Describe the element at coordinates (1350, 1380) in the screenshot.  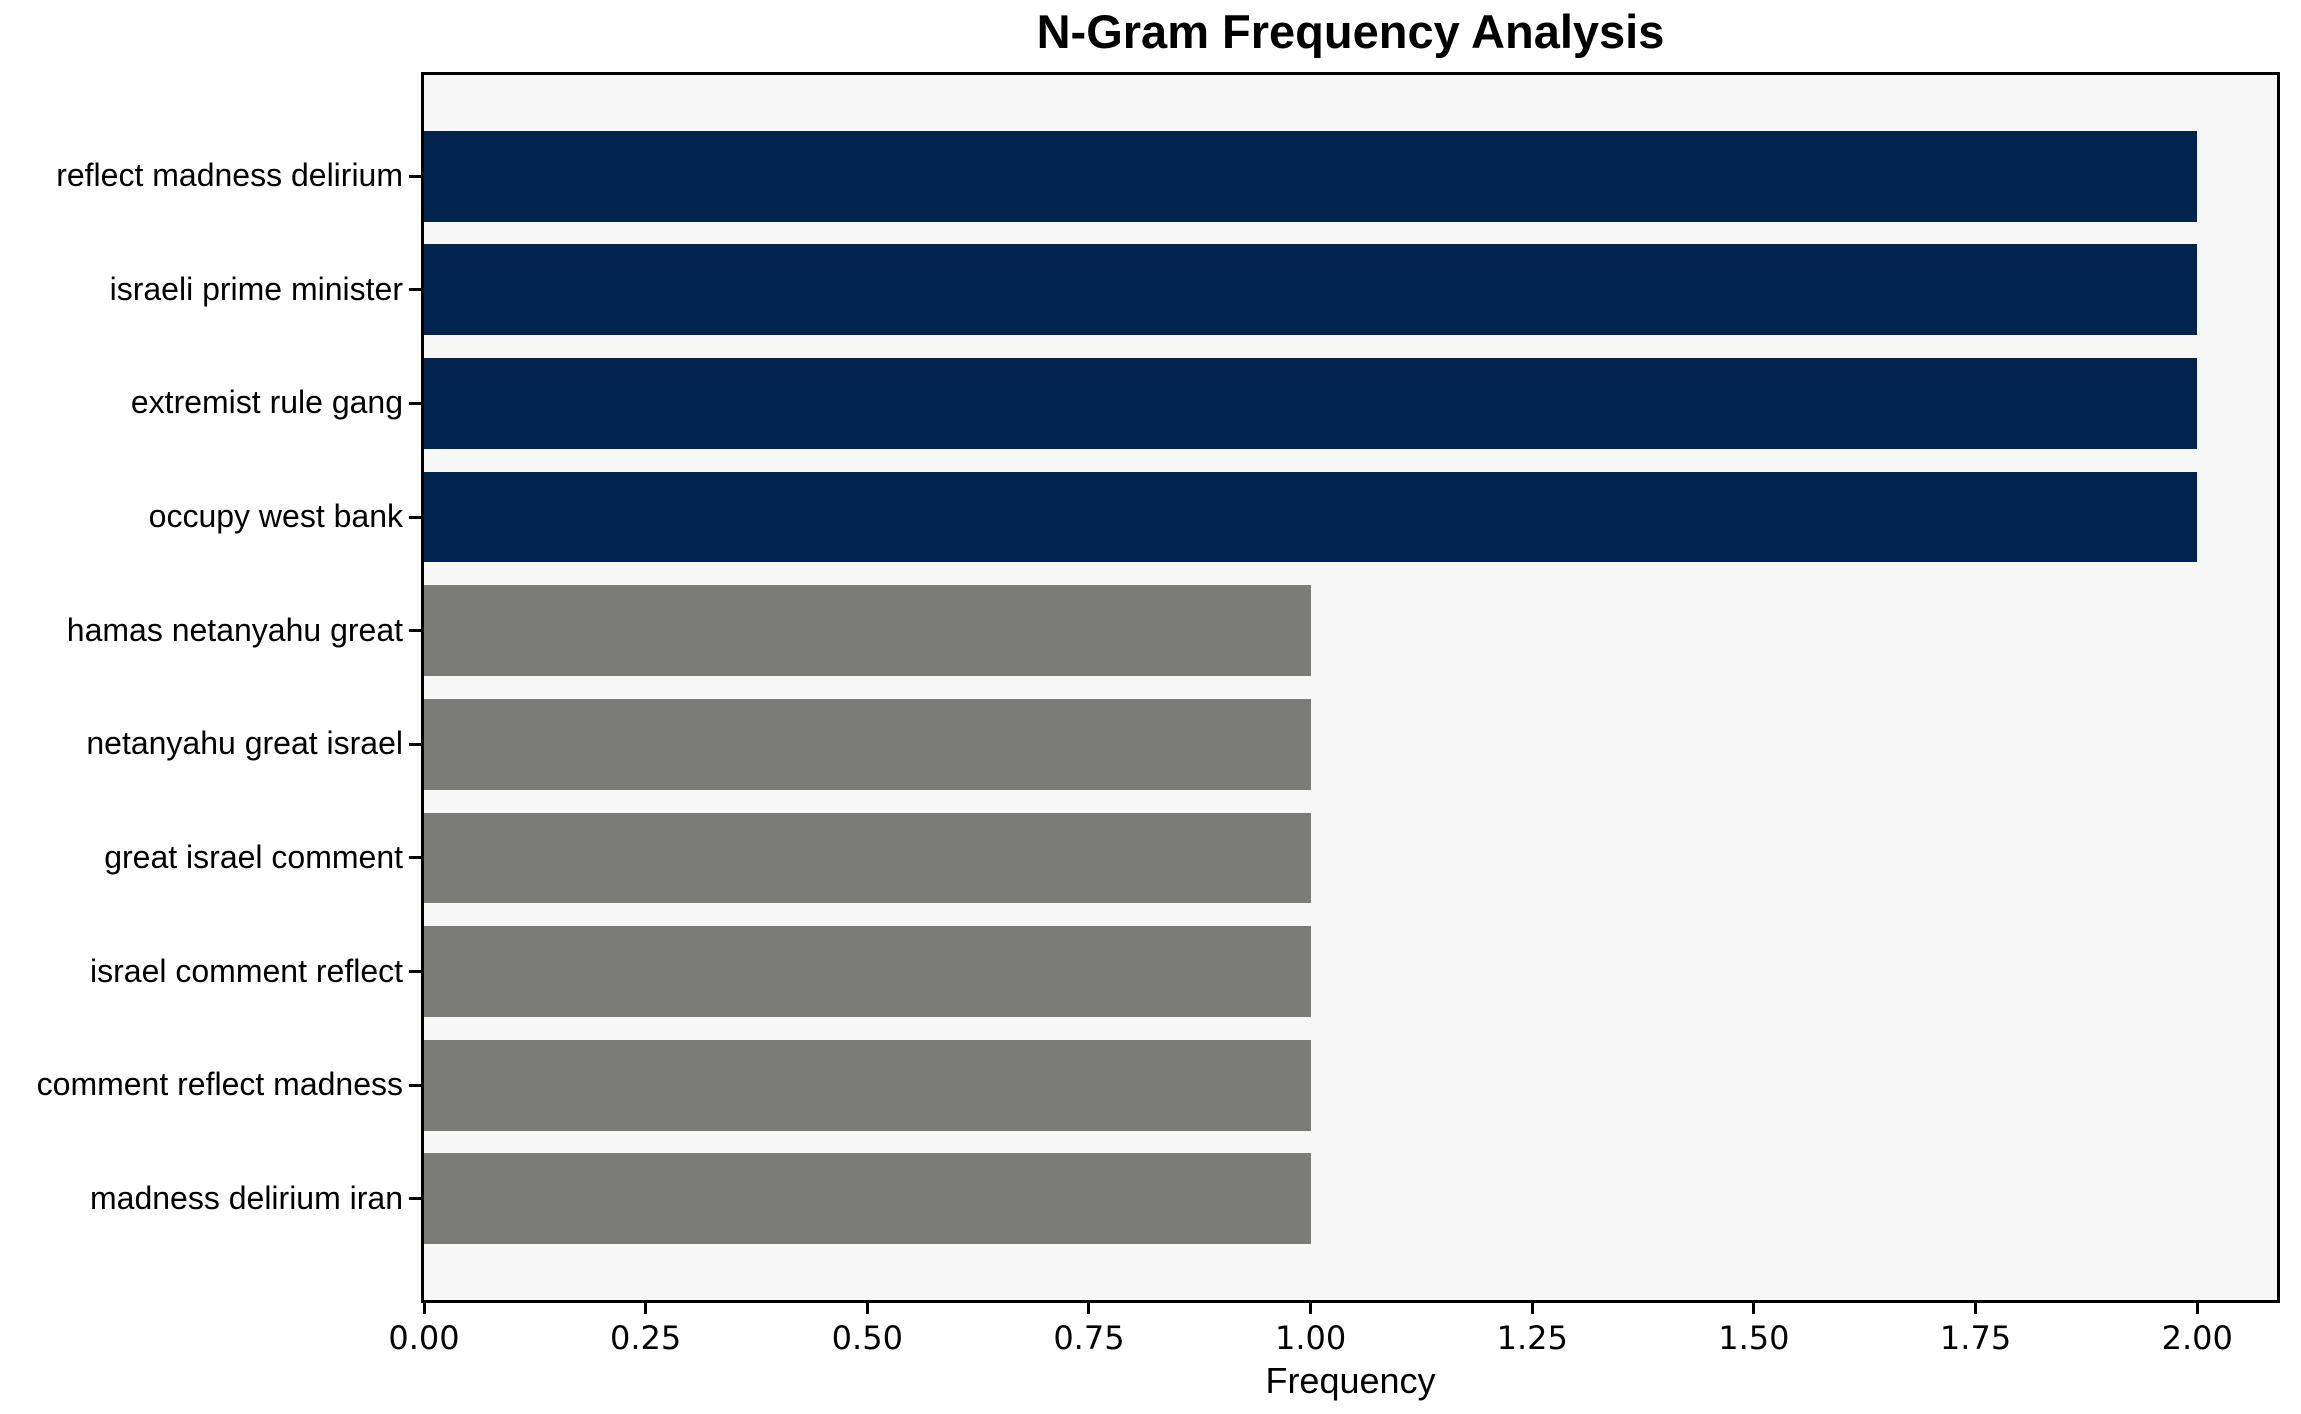
I see `x-axis-title: Frequency` at that location.